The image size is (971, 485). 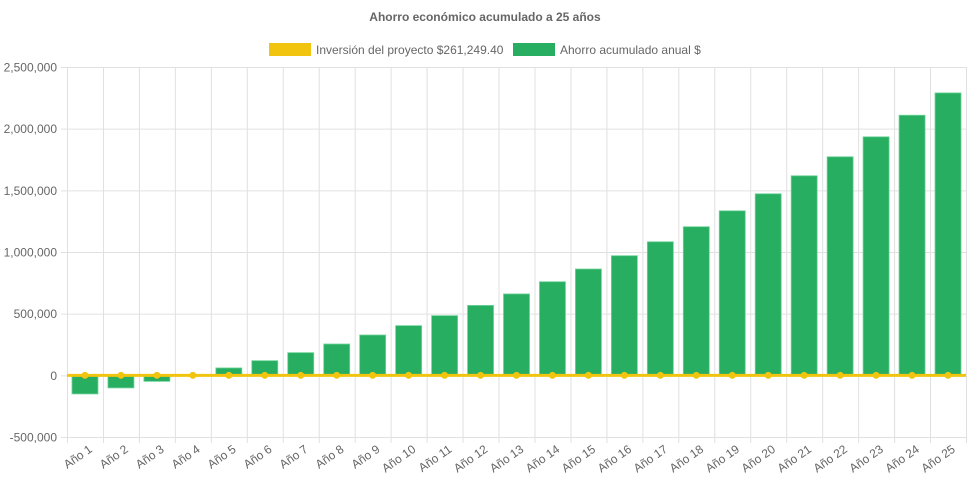 What do you see at coordinates (938, 458) in the screenshot?
I see `x-tick-label: Año 25` at bounding box center [938, 458].